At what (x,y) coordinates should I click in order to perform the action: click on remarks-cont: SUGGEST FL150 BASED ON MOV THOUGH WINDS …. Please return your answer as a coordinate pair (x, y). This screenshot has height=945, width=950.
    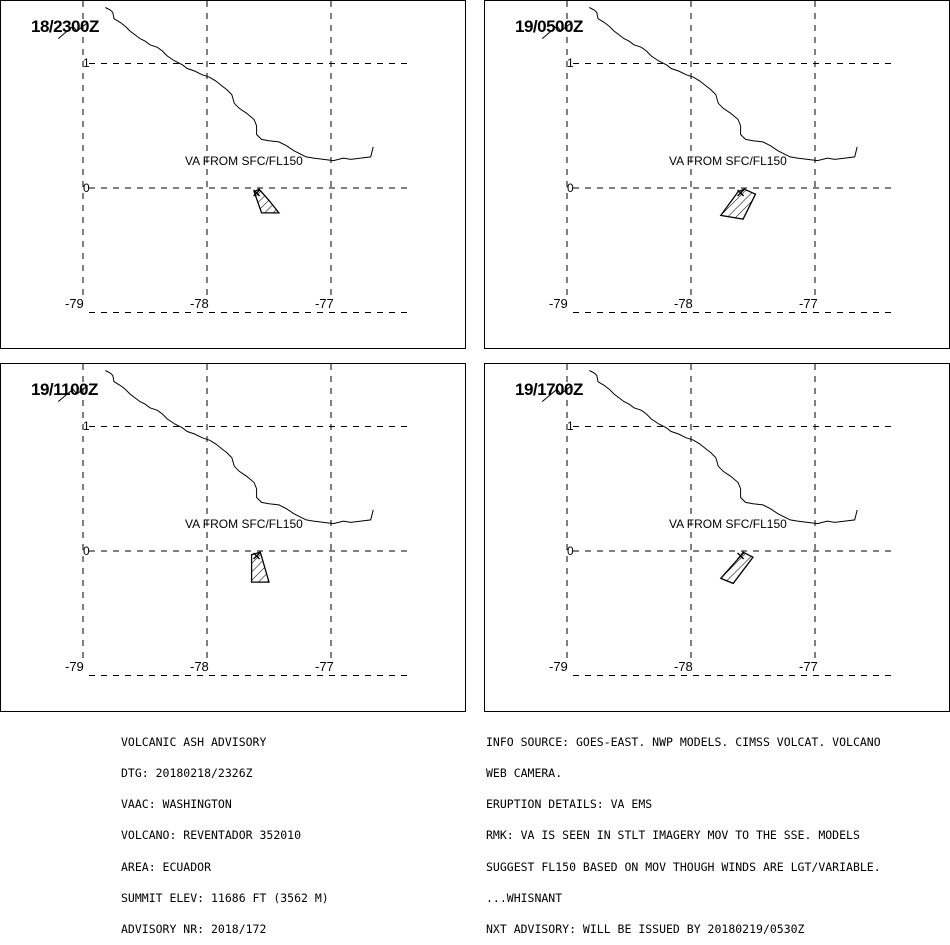
    Looking at the image, I should click on (683, 866).